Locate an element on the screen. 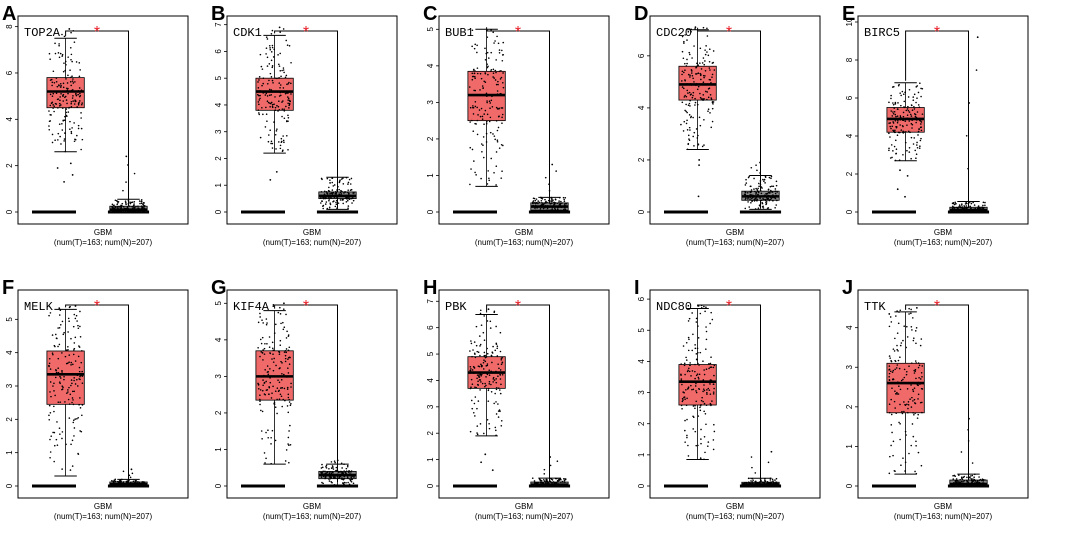  y-tick-label: 5 is located at coordinates (641, 329).